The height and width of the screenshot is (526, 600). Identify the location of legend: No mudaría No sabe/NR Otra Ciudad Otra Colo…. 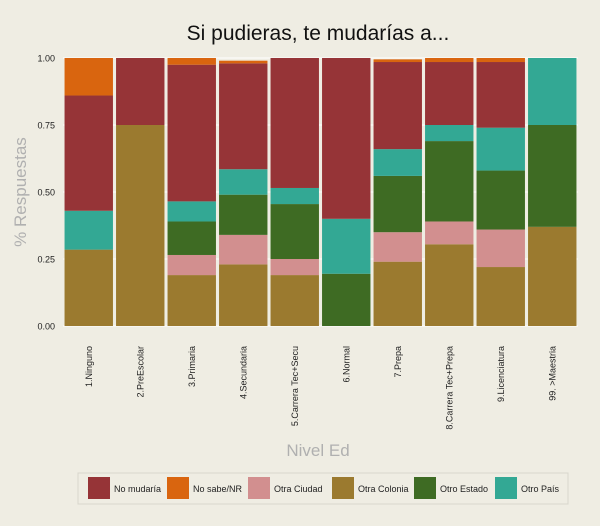
(323, 488).